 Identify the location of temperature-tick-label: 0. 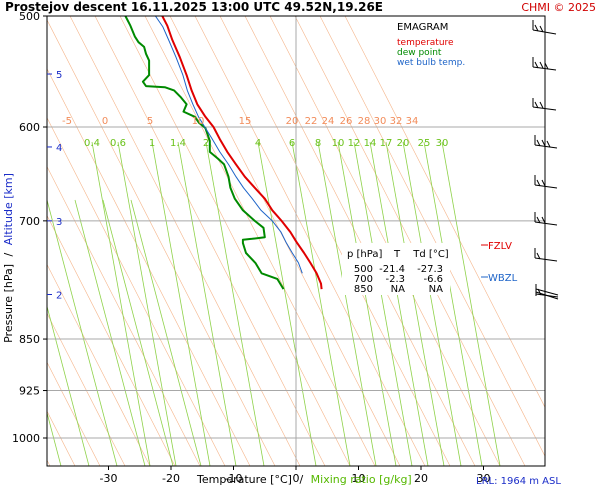
(296, 478).